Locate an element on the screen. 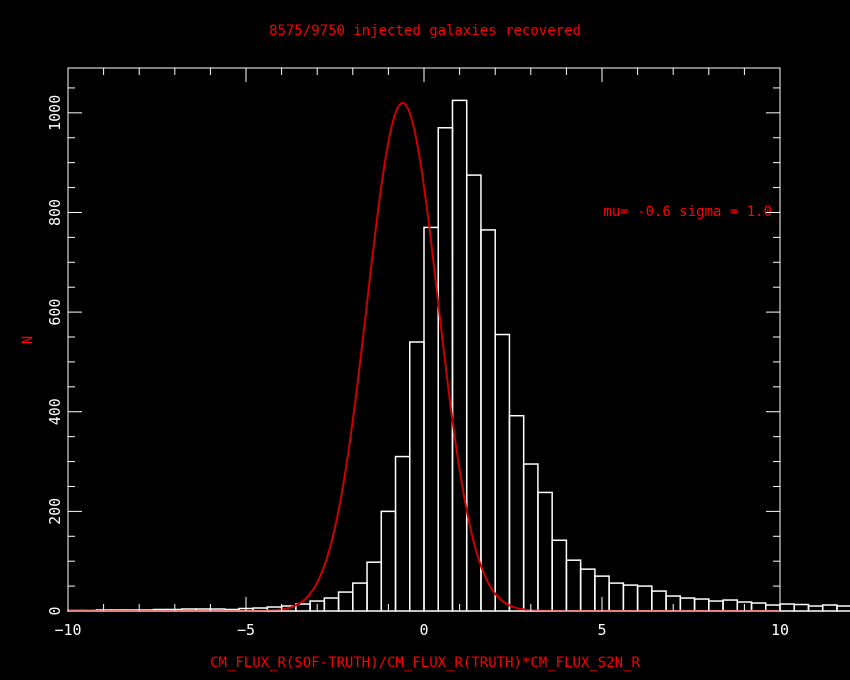 This screenshot has width=850, height=680. y-tick-label: 800 is located at coordinates (55, 212).